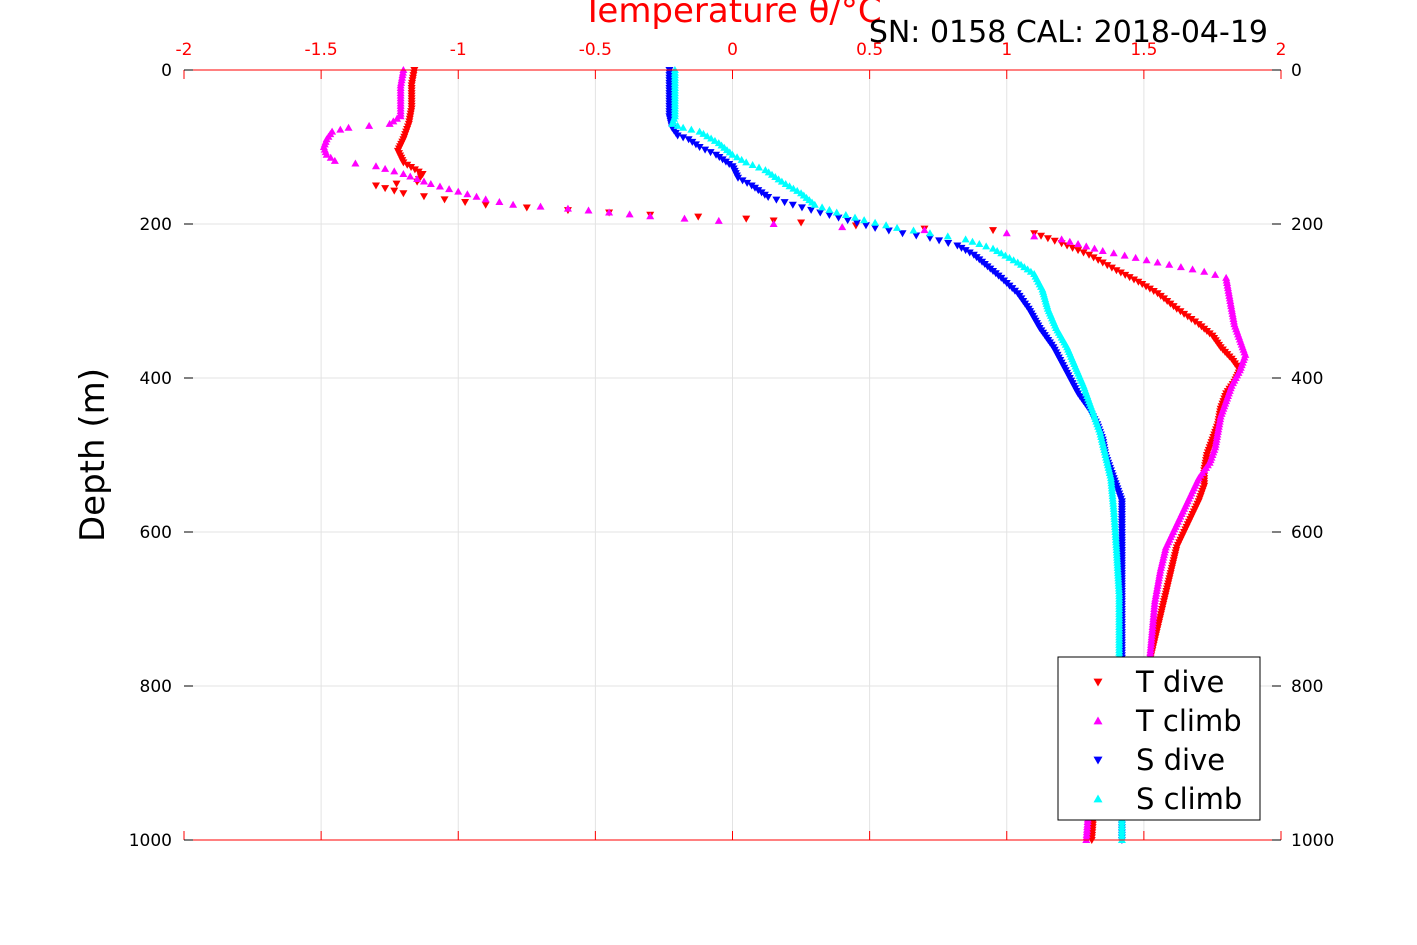  I want to click on x-tick-label: 1.5, so click(1143, 50).